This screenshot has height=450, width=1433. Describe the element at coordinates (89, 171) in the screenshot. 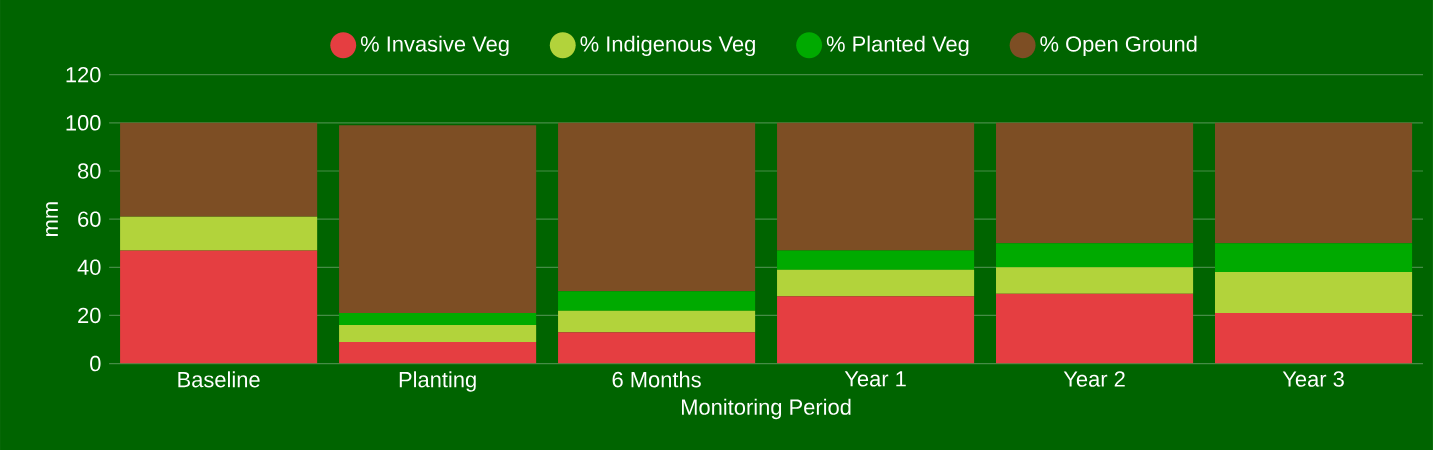

I see `y-tick-label: 80` at that location.